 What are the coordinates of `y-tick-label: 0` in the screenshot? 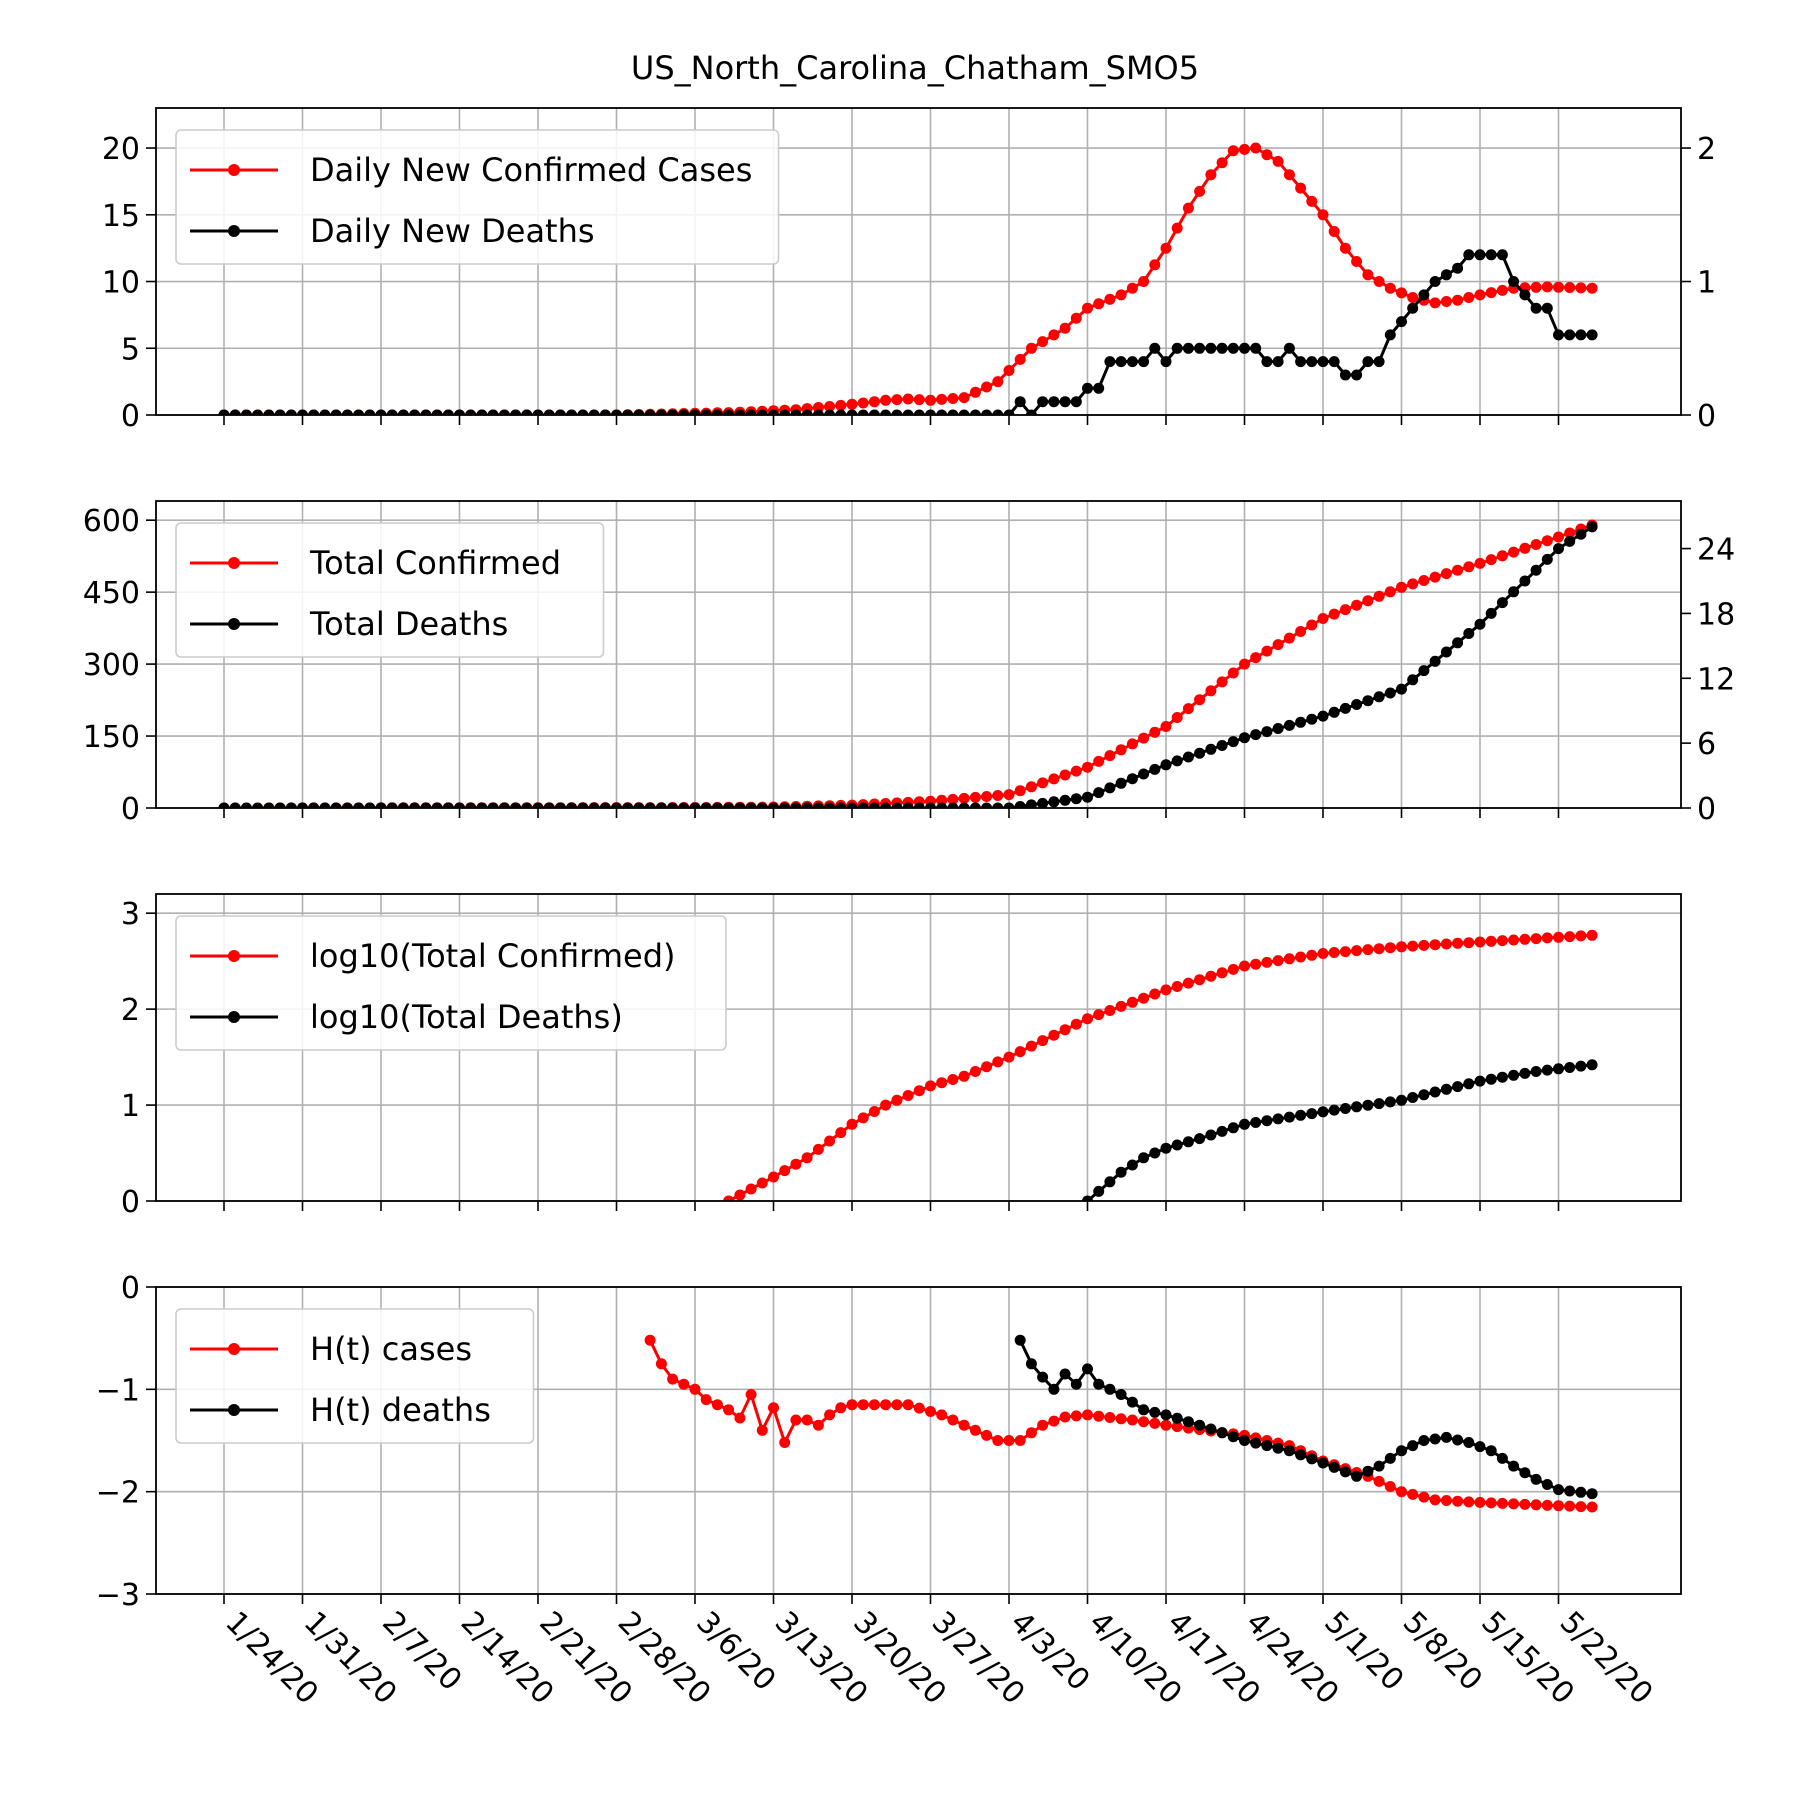 It's located at (130, 1202).